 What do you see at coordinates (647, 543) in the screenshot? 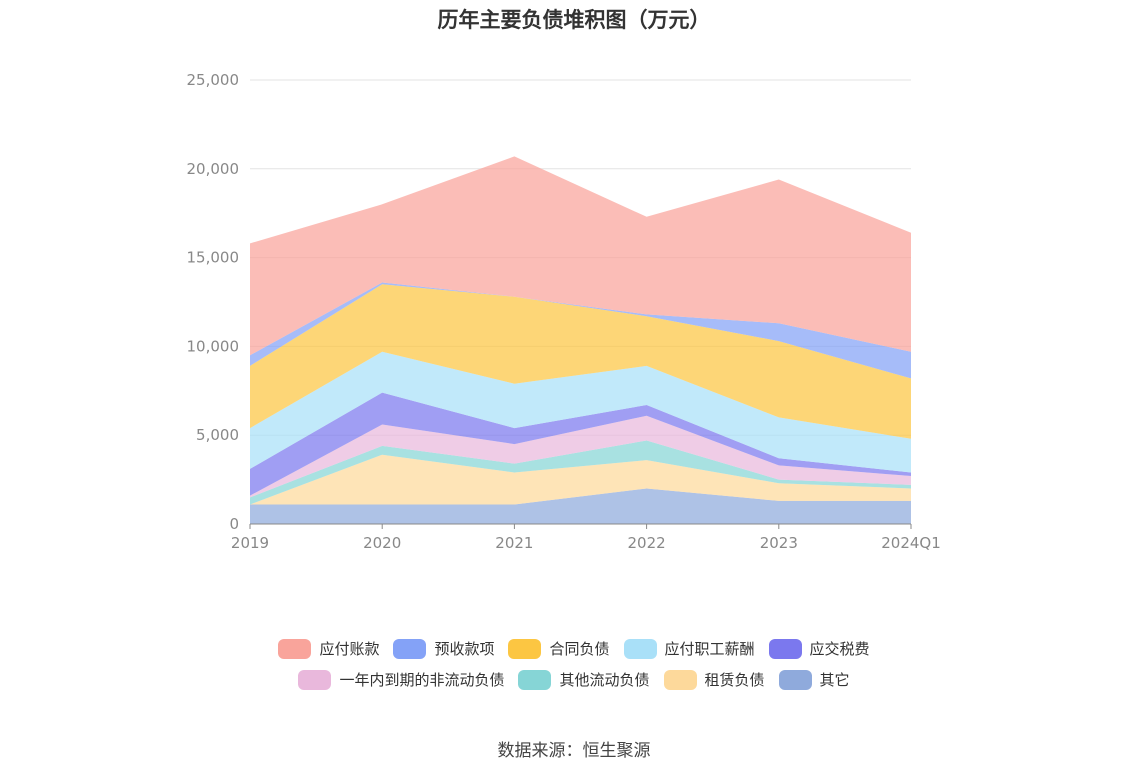
I see `x-tick-label: 2022` at bounding box center [647, 543].